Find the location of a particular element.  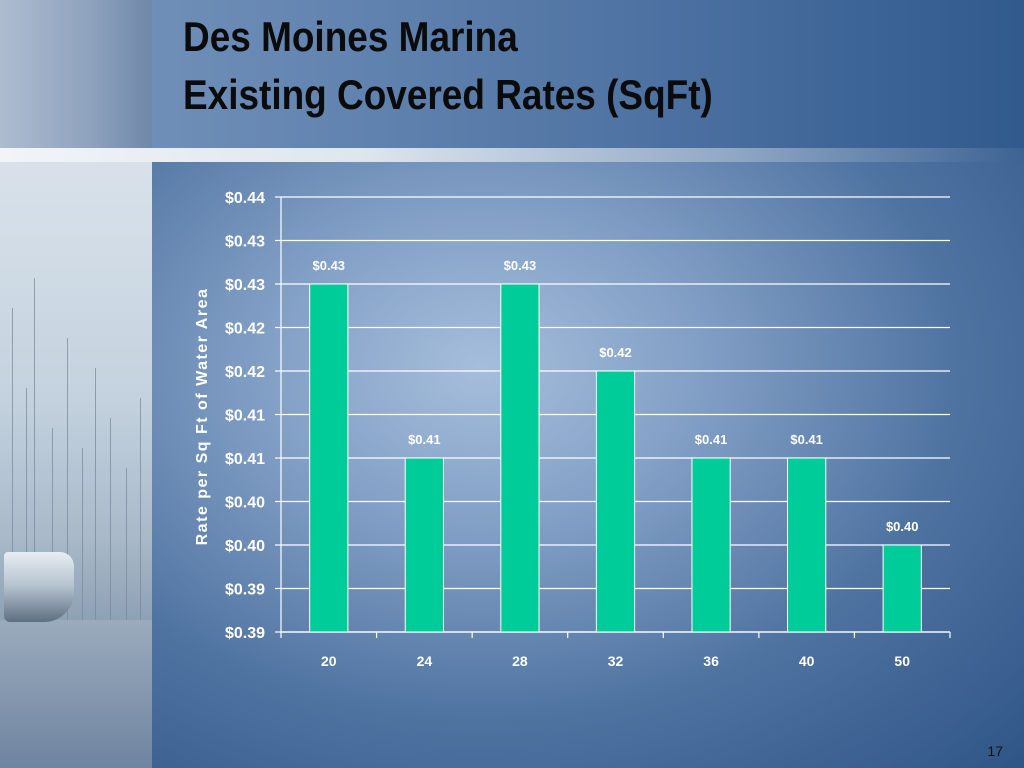

data-label: $0.42 is located at coordinates (615, 352).